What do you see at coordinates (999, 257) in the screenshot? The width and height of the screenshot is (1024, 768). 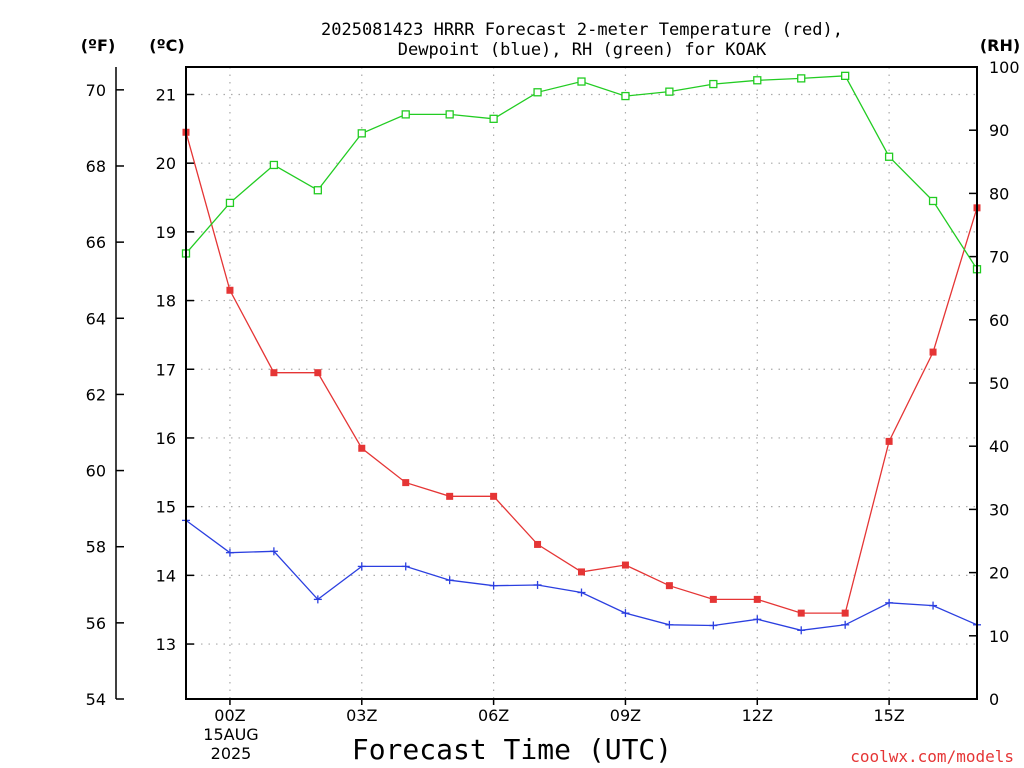 I see `rh-tick-label: 70` at bounding box center [999, 257].